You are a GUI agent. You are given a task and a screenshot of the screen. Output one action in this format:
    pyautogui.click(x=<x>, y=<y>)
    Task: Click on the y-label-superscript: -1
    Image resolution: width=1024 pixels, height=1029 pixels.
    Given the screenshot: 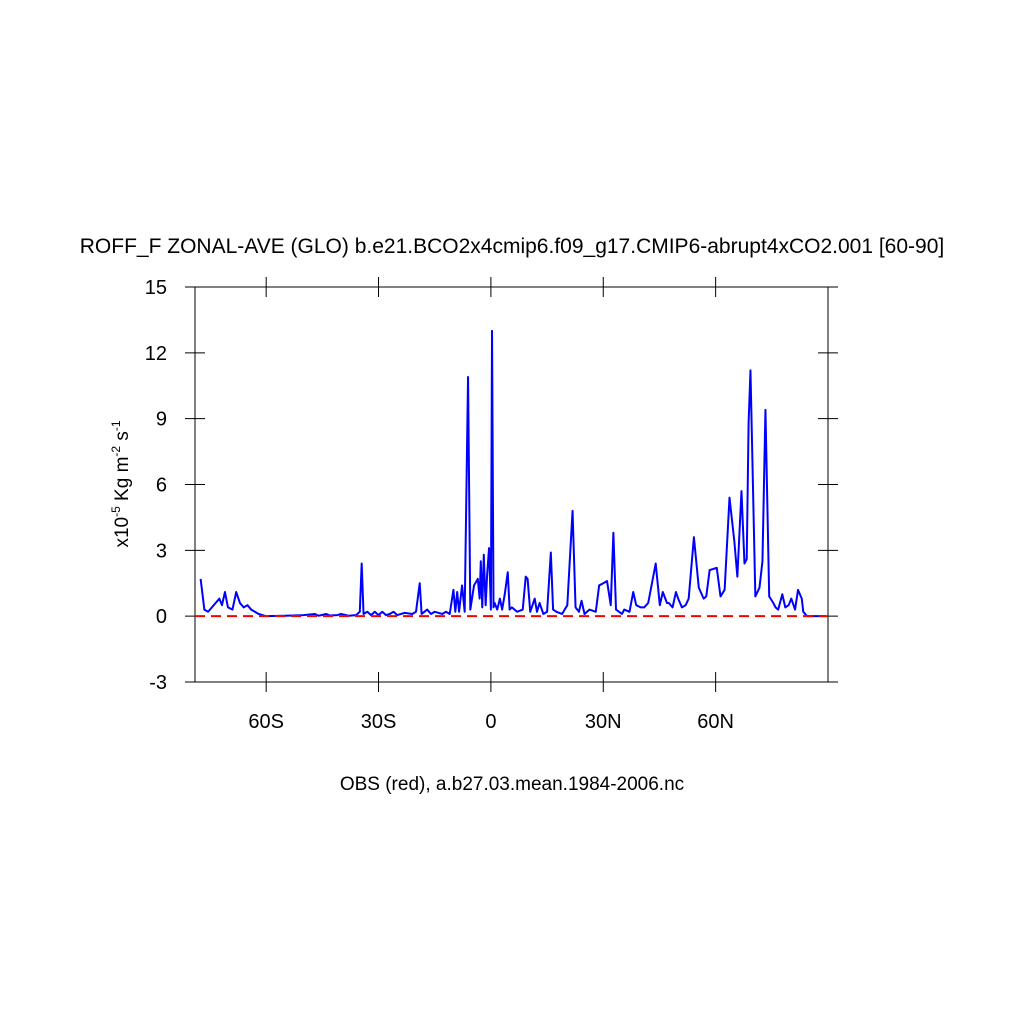 What is the action you would take?
    pyautogui.click(x=116, y=425)
    